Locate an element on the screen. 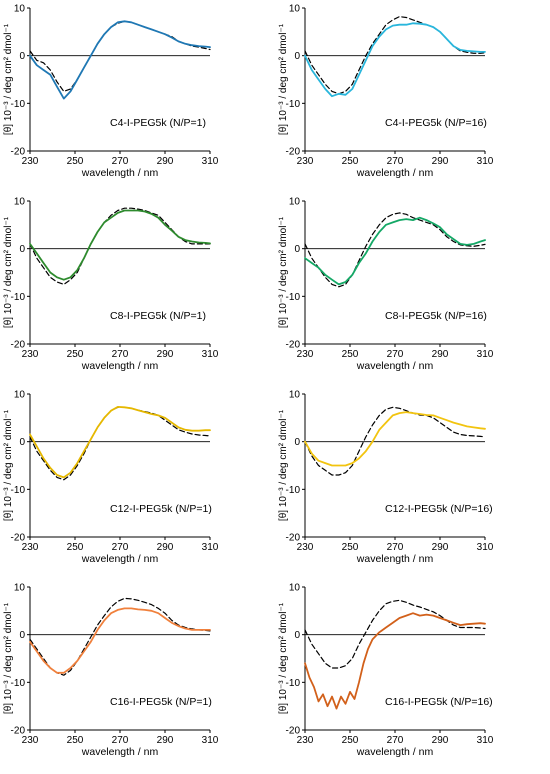  chart-annotation: C16-I-PEG5k (N/P=1) is located at coordinates (161, 702).